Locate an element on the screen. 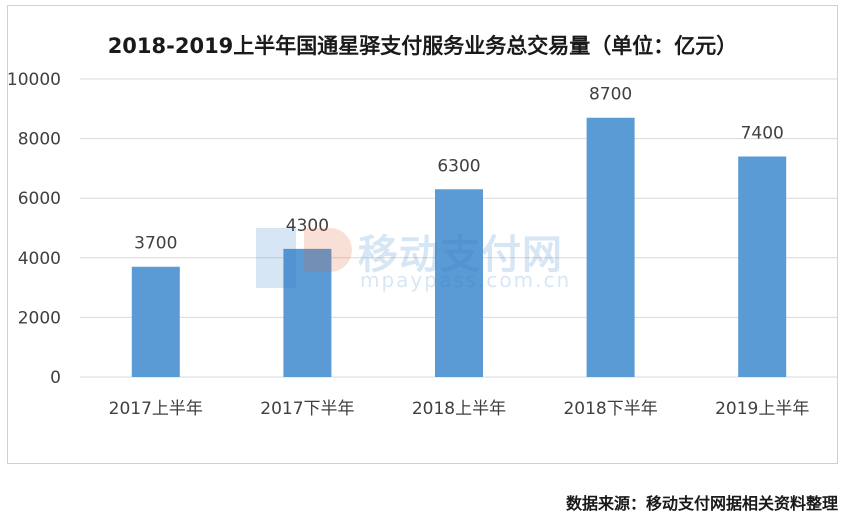 This screenshot has height=520, width=846. y-tick-label: 8000 is located at coordinates (39, 140).